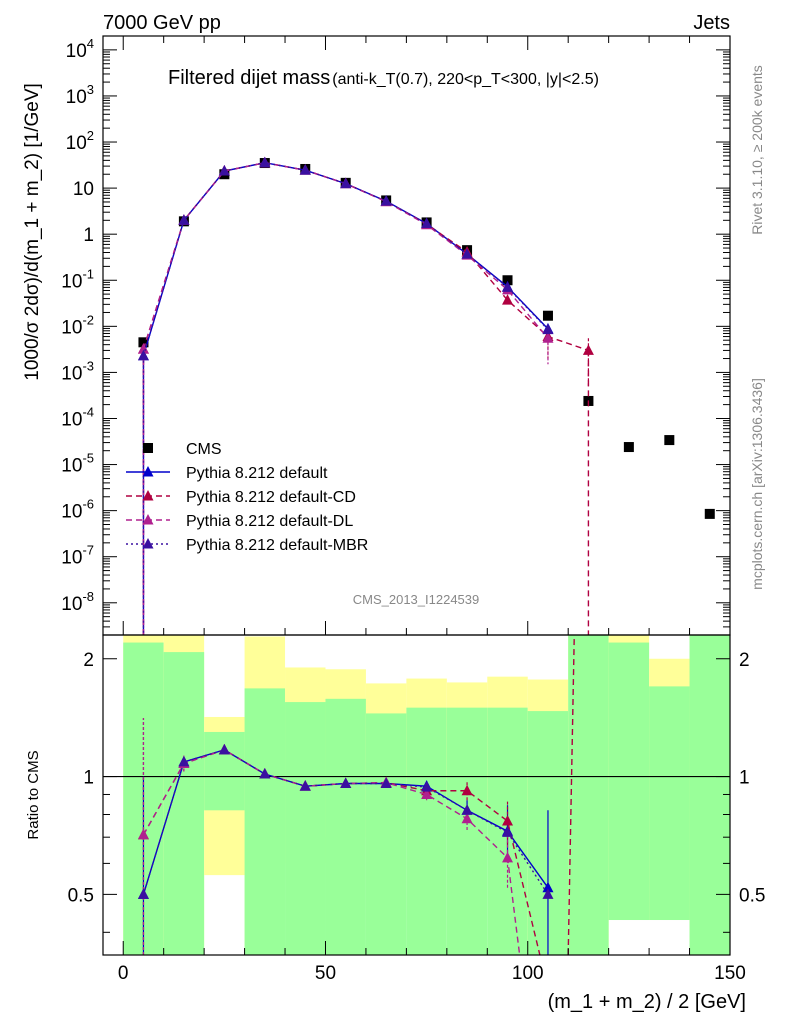  I want to click on legend-item-0: CMS, so click(182, 449).